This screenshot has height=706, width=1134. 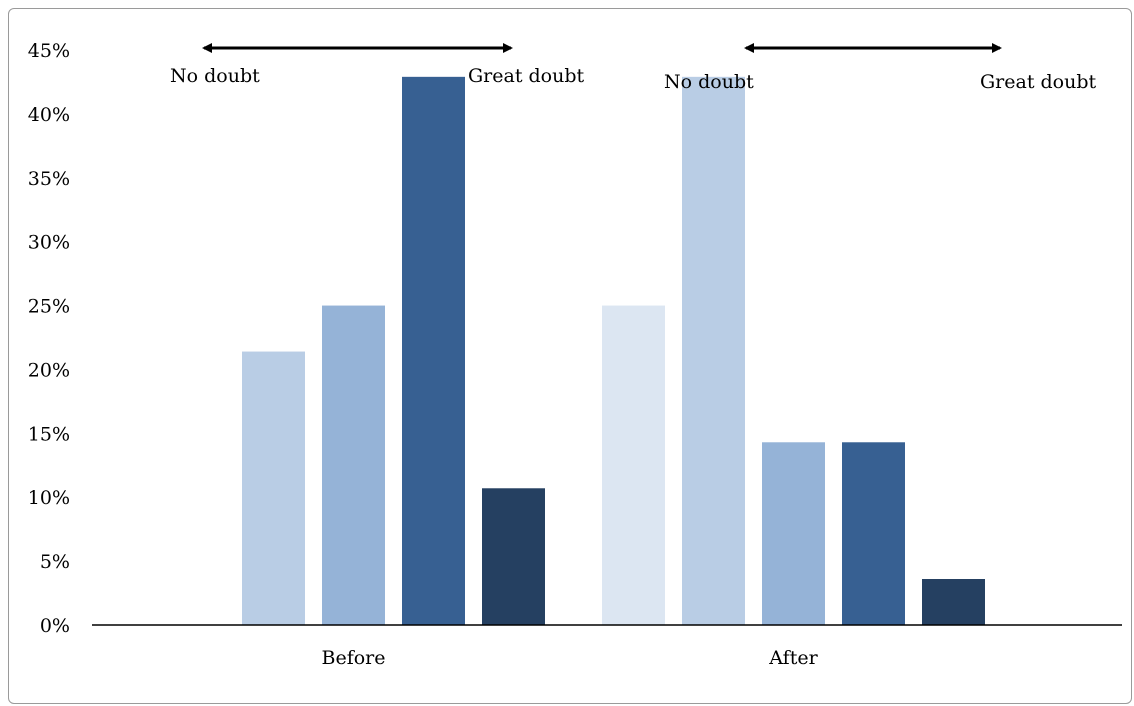 What do you see at coordinates (49, 338) in the screenshot?
I see `y-axis-ticks: 0% 5% 10% 15% 20% 25% 30% 35% 40% 45%` at bounding box center [49, 338].